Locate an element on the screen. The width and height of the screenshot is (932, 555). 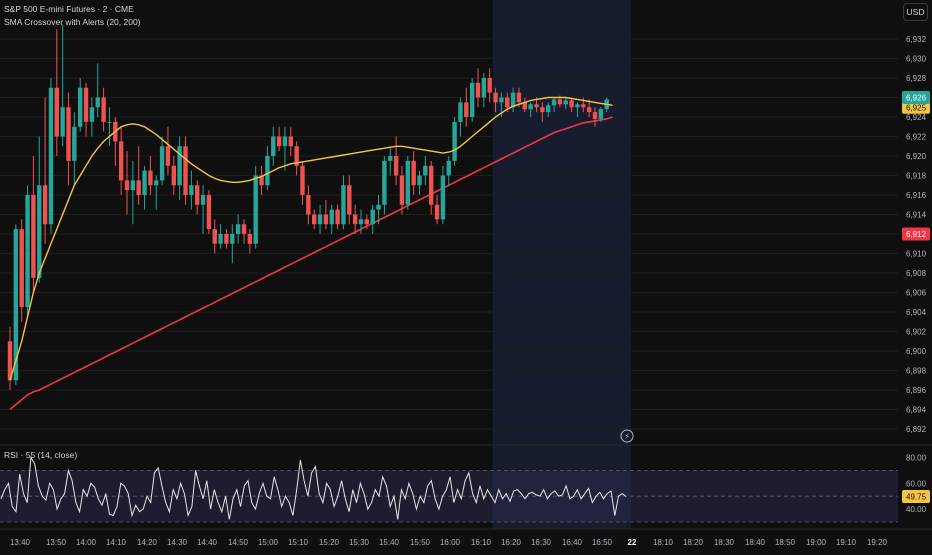
time-tick-label: 16:20 is located at coordinates (511, 542).